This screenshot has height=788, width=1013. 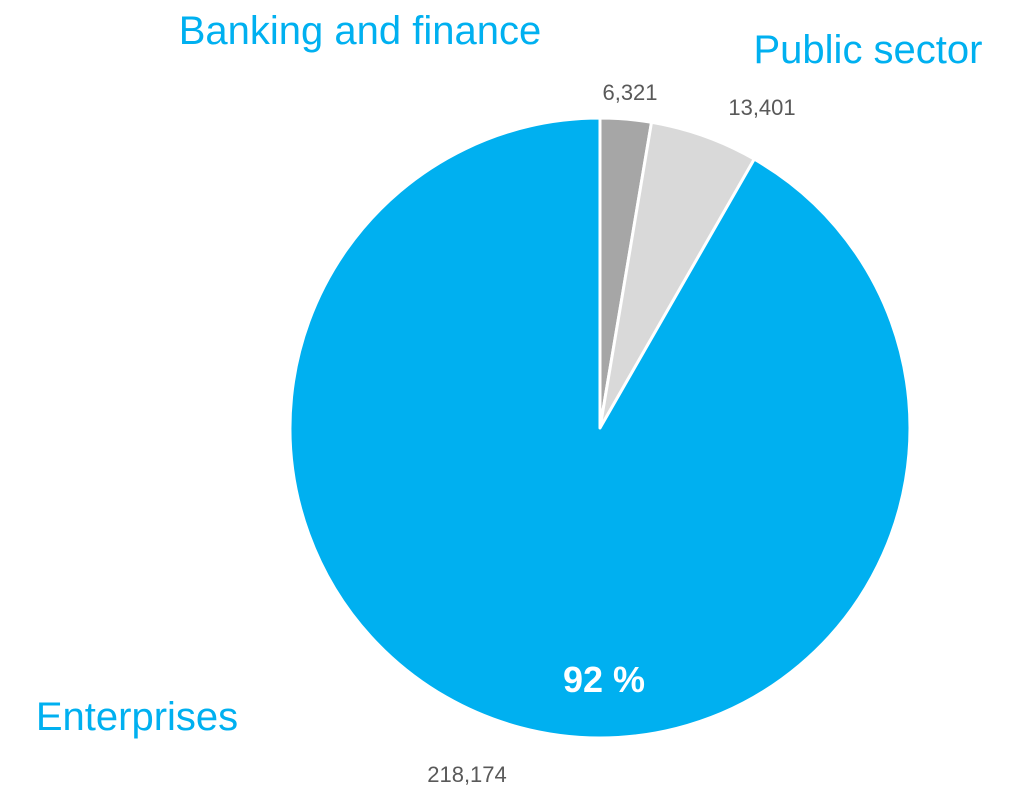 What do you see at coordinates (137, 717) in the screenshot?
I see `category-label-enterprises: Enterprises` at bounding box center [137, 717].